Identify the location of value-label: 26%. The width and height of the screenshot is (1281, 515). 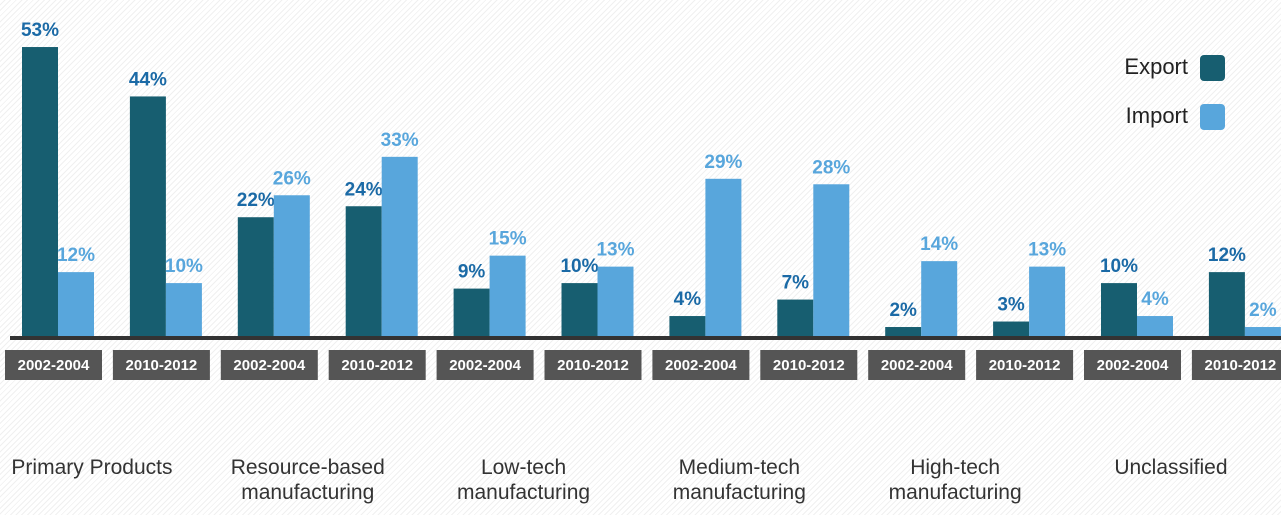
(292, 178).